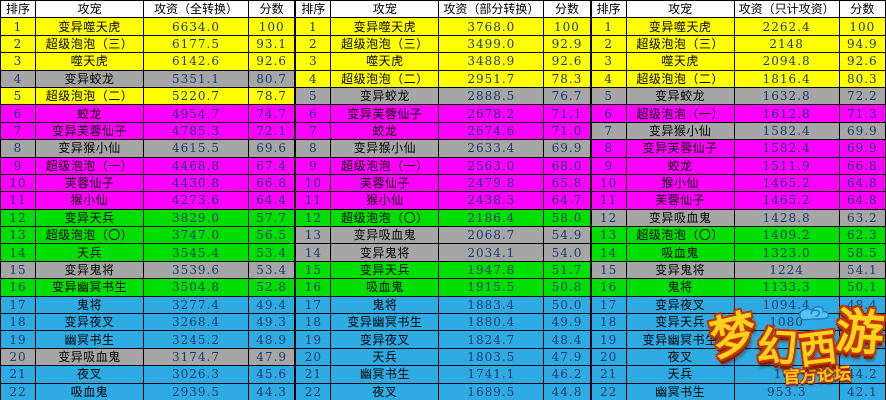  What do you see at coordinates (196, 131) in the screenshot?
I see `cell-value: 4785.3` at bounding box center [196, 131].